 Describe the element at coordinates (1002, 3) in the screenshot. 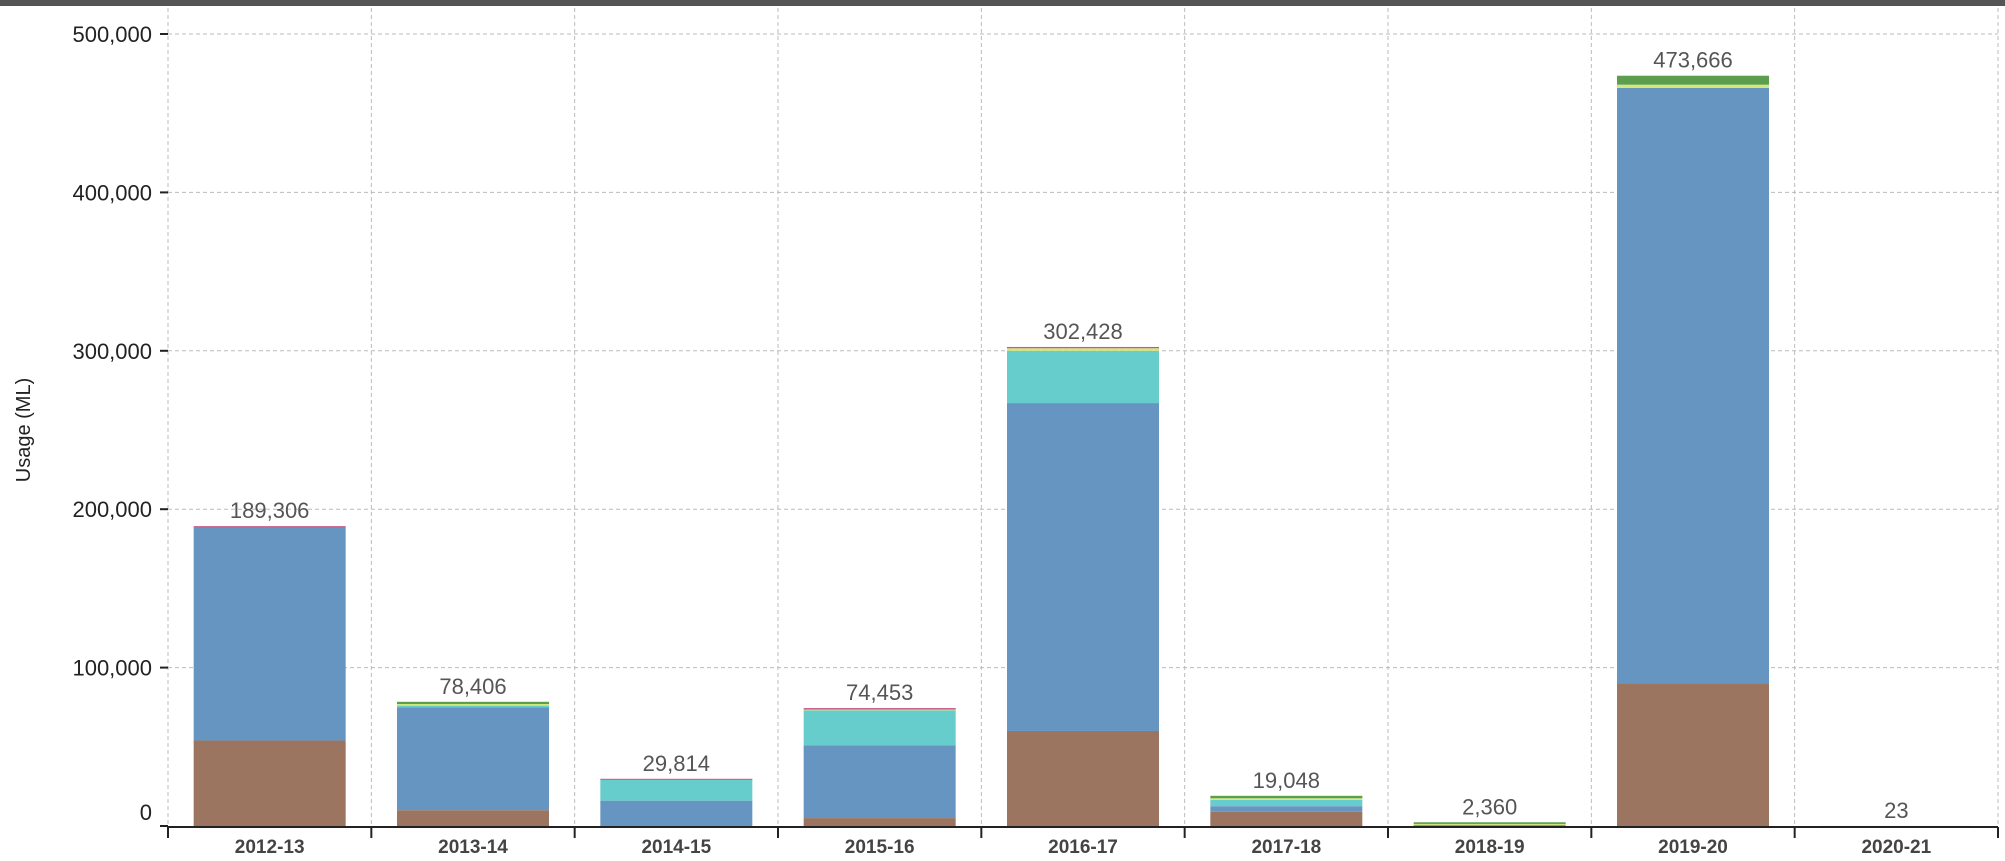

I see `top-border-bar` at that location.